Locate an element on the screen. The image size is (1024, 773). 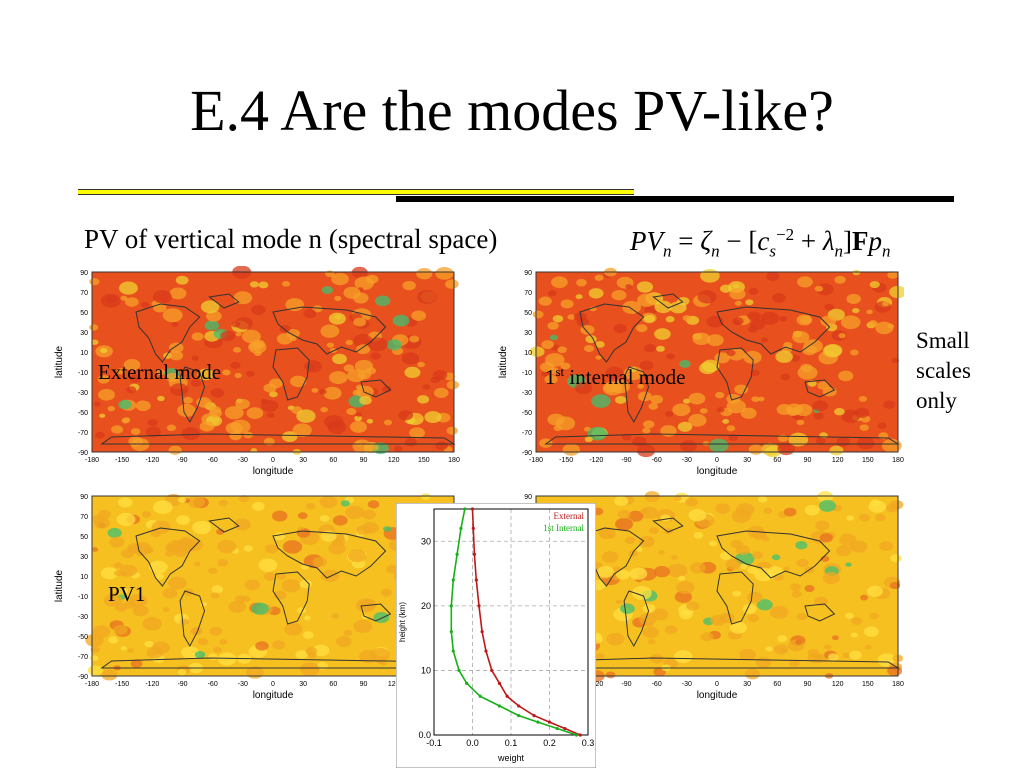
map-ytick-label: -30 is located at coordinates (527, 393).